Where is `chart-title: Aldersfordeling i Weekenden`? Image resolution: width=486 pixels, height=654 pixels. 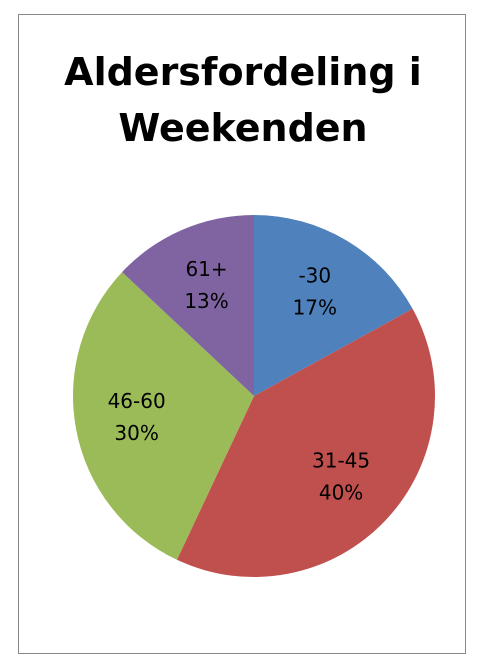 chart-title: Aldersfordeling i Weekenden is located at coordinates (243, 100).